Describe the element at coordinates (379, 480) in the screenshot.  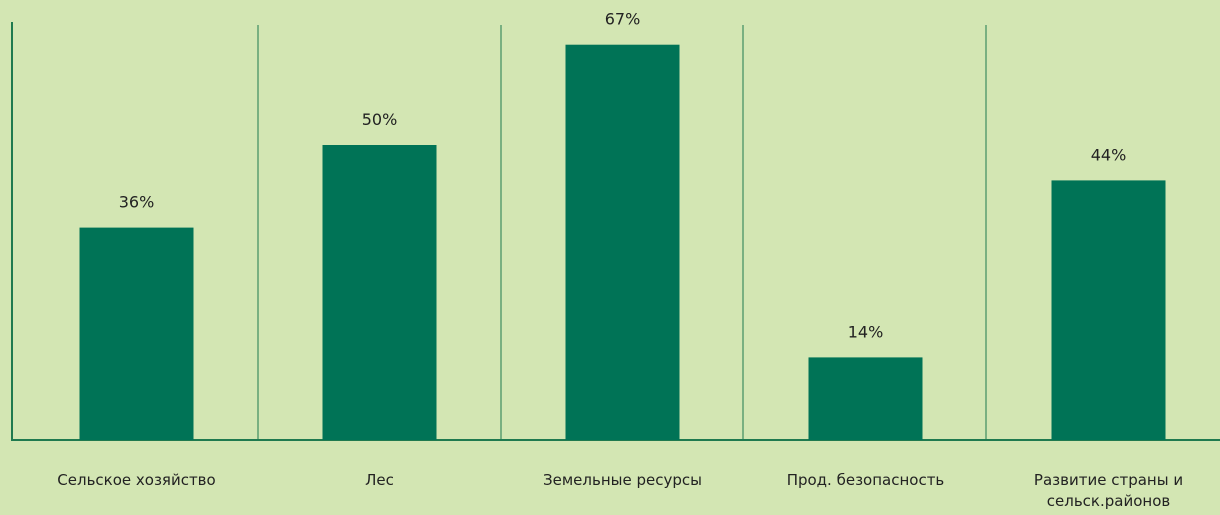
I see `x-tick-label: Лес` at that location.